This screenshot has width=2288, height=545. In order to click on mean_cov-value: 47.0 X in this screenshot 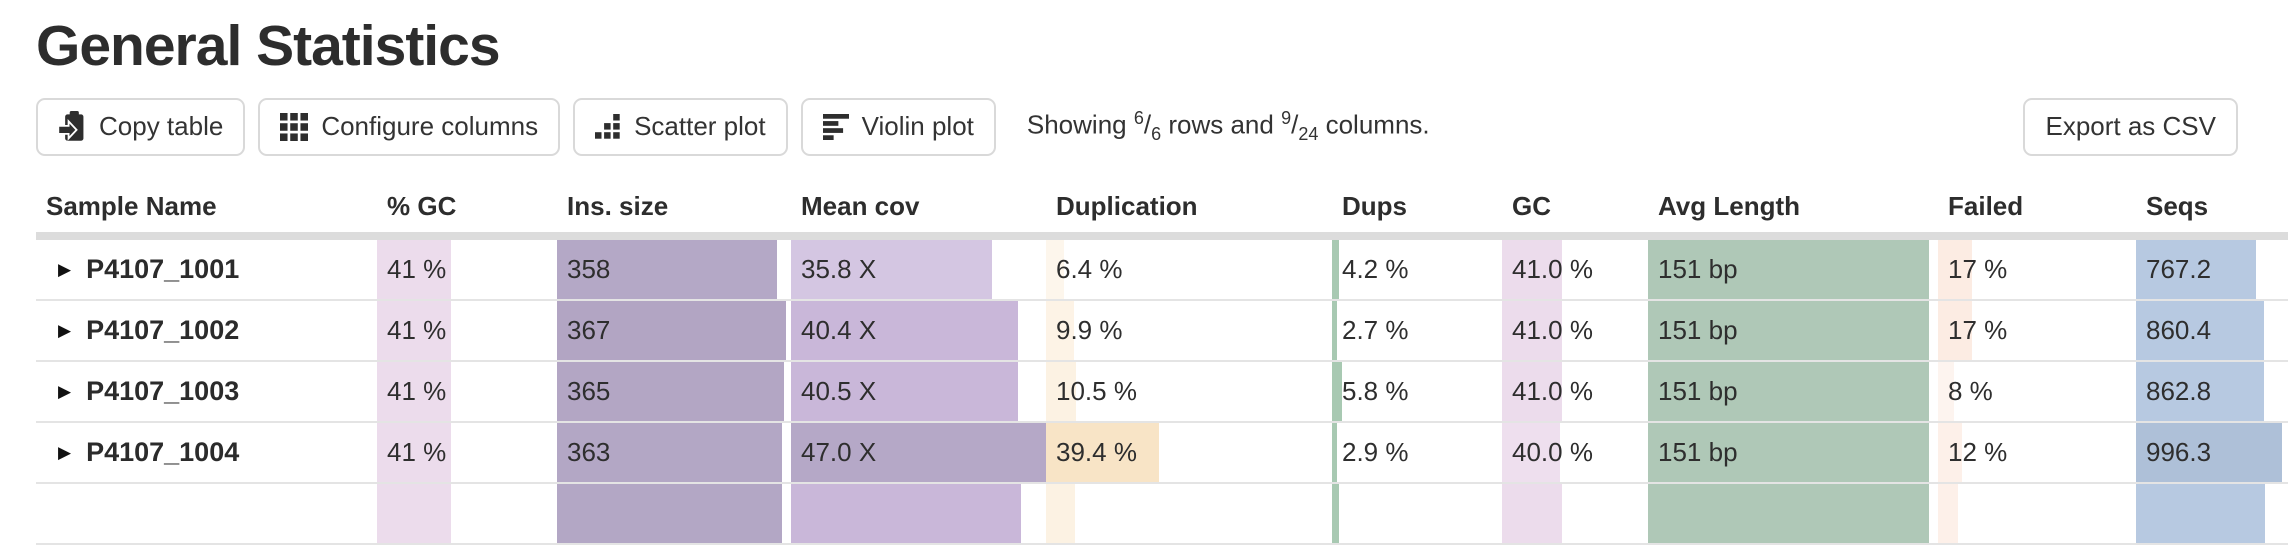, I will do `click(839, 451)`.